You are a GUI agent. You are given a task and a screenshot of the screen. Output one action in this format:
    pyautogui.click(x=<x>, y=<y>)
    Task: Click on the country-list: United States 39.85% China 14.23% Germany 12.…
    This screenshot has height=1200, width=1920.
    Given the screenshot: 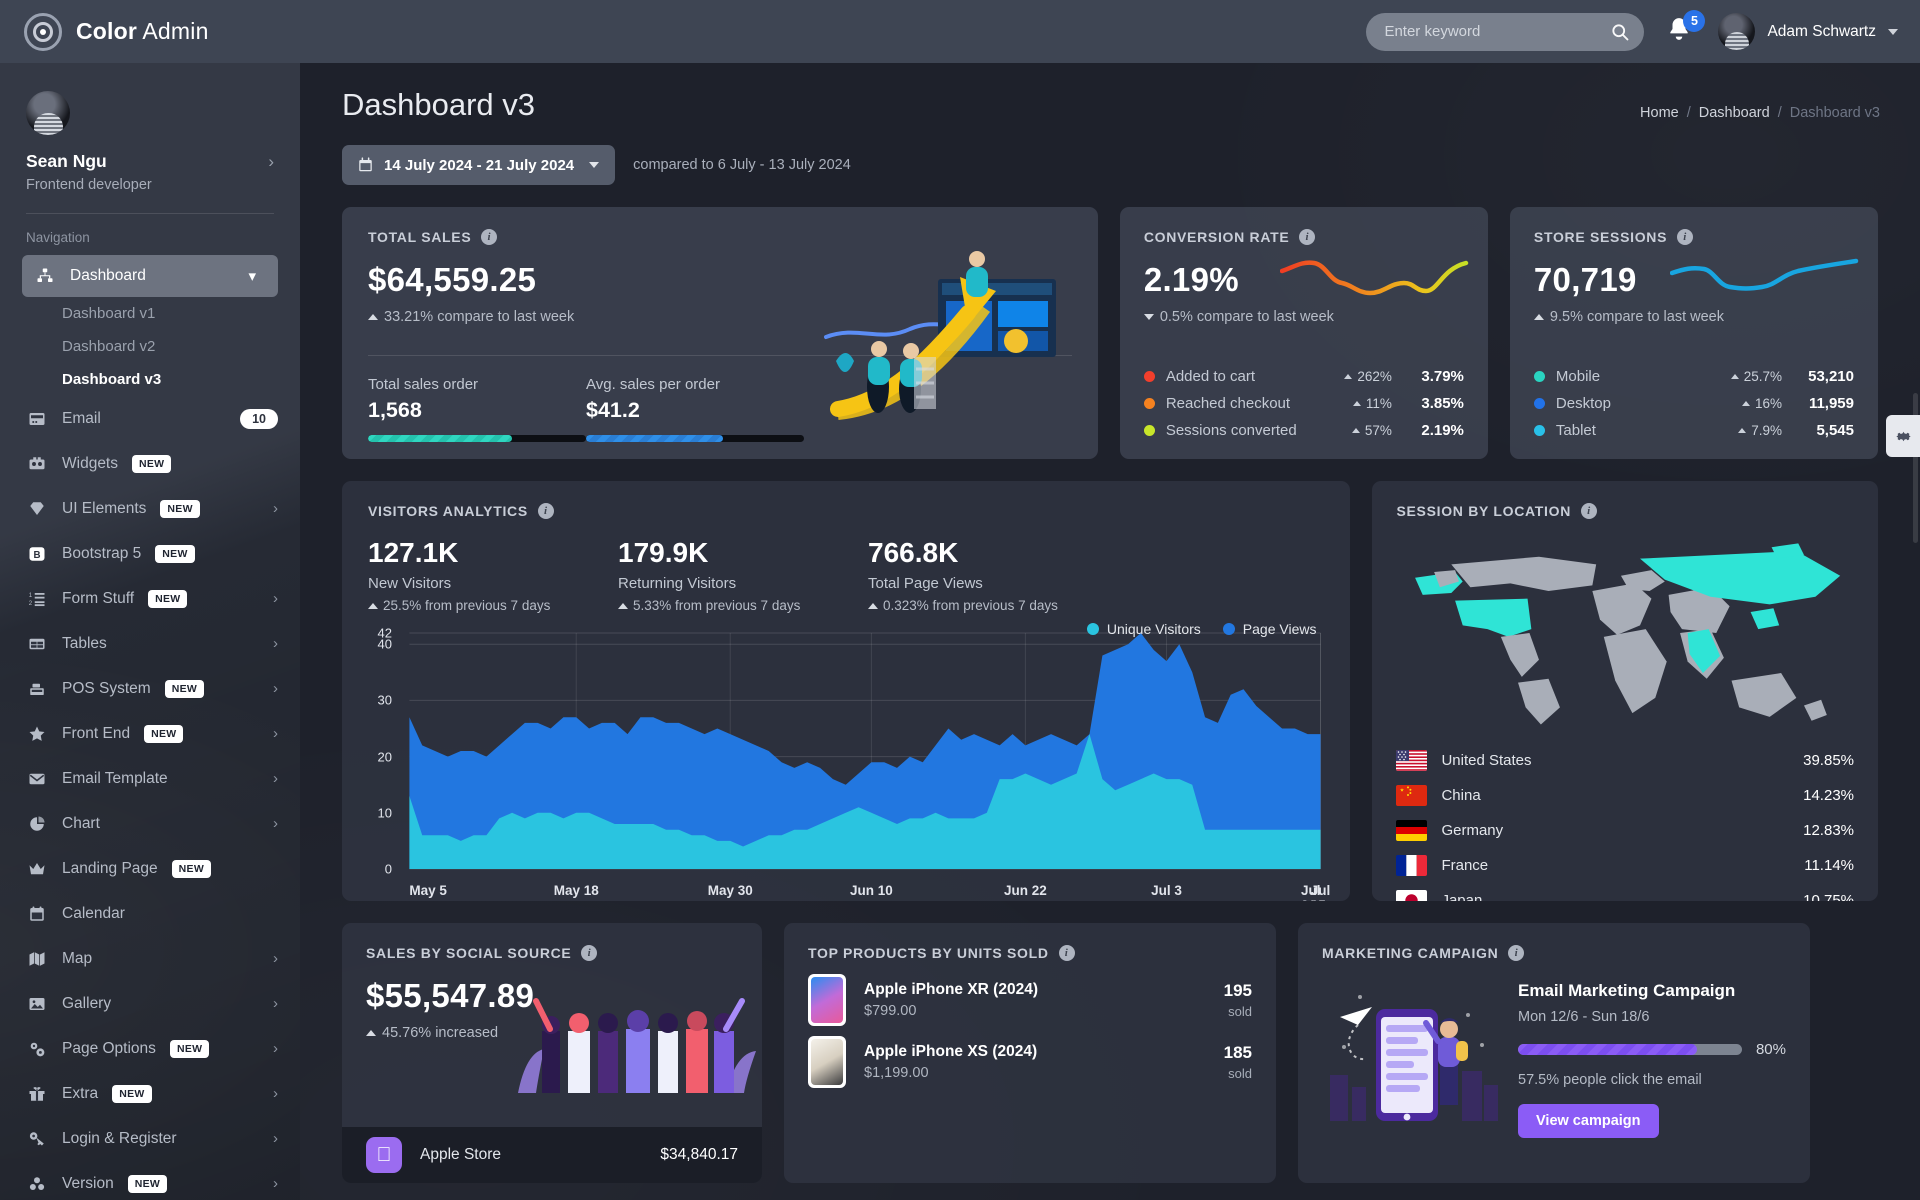 What is the action you would take?
    pyautogui.click(x=1625, y=822)
    